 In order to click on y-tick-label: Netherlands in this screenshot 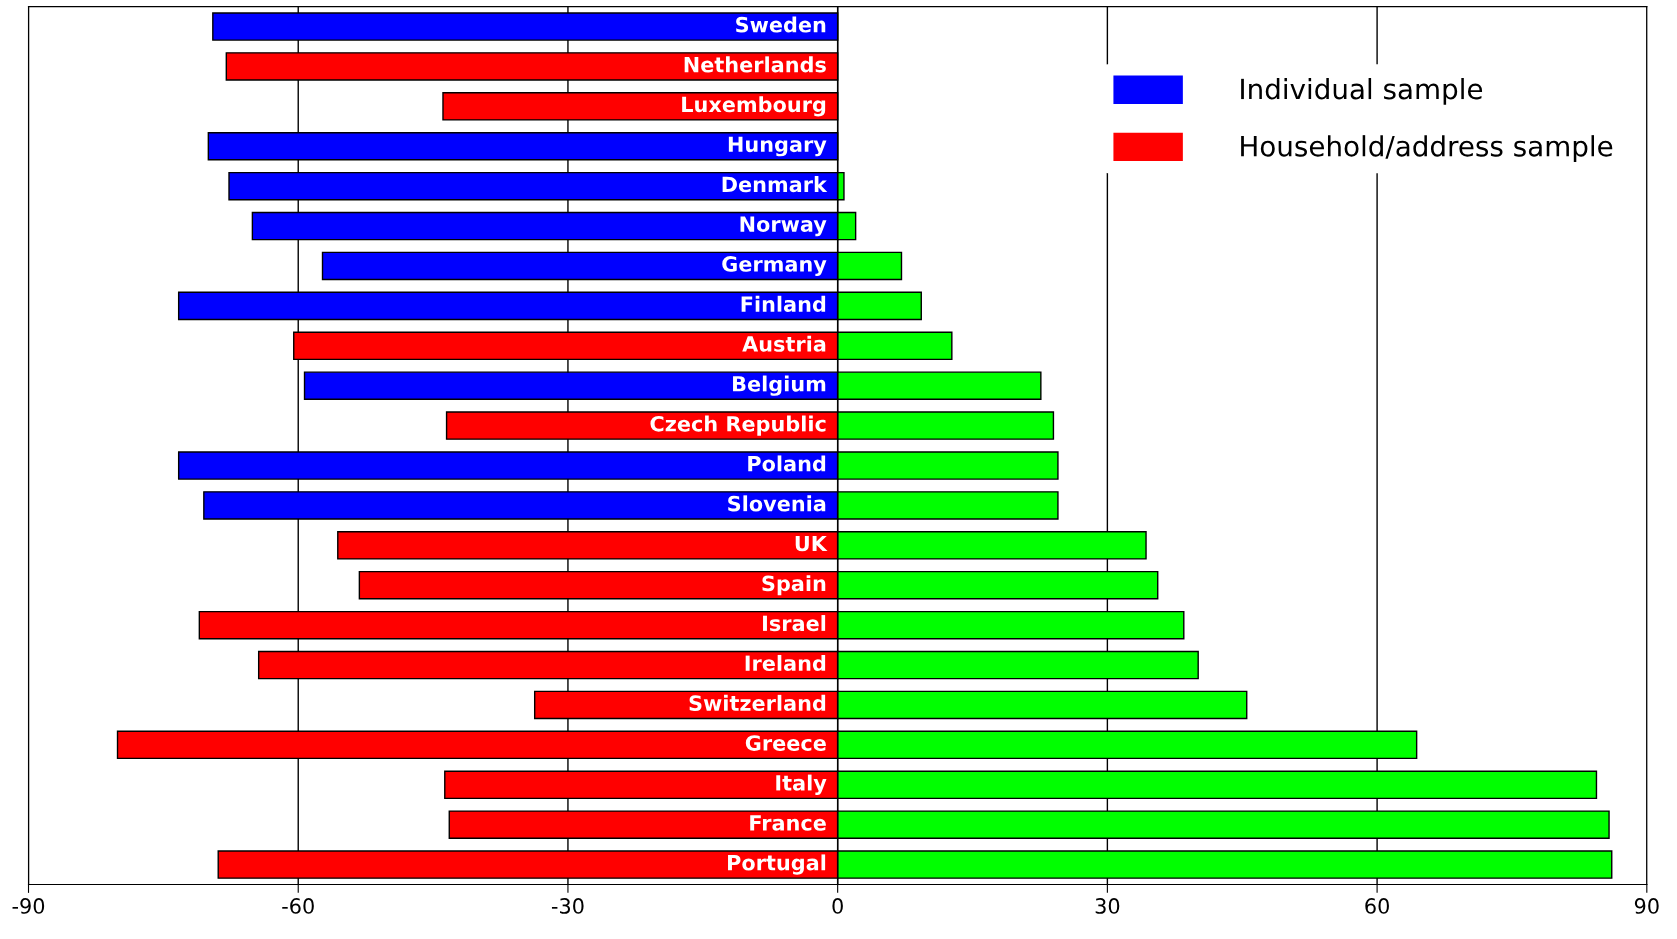, I will do `click(755, 64)`.